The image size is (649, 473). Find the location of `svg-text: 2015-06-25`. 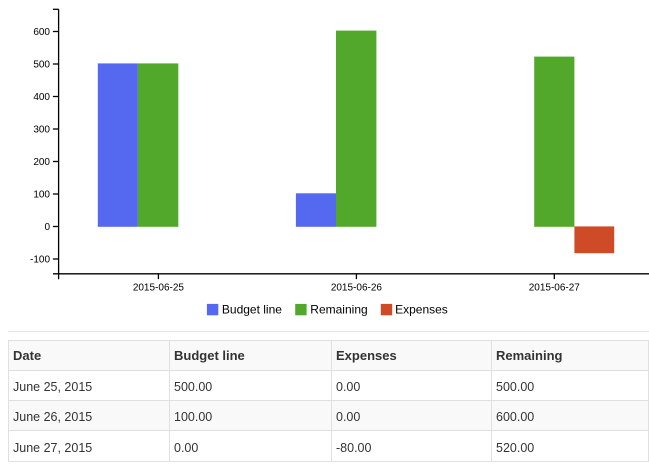

svg-text: 2015-06-25 is located at coordinates (159, 288).